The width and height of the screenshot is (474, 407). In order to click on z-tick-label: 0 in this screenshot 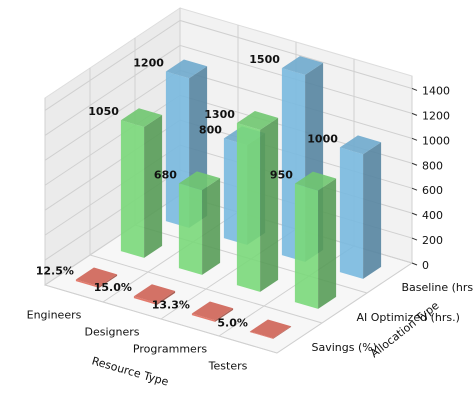, I will do `click(425, 265)`.